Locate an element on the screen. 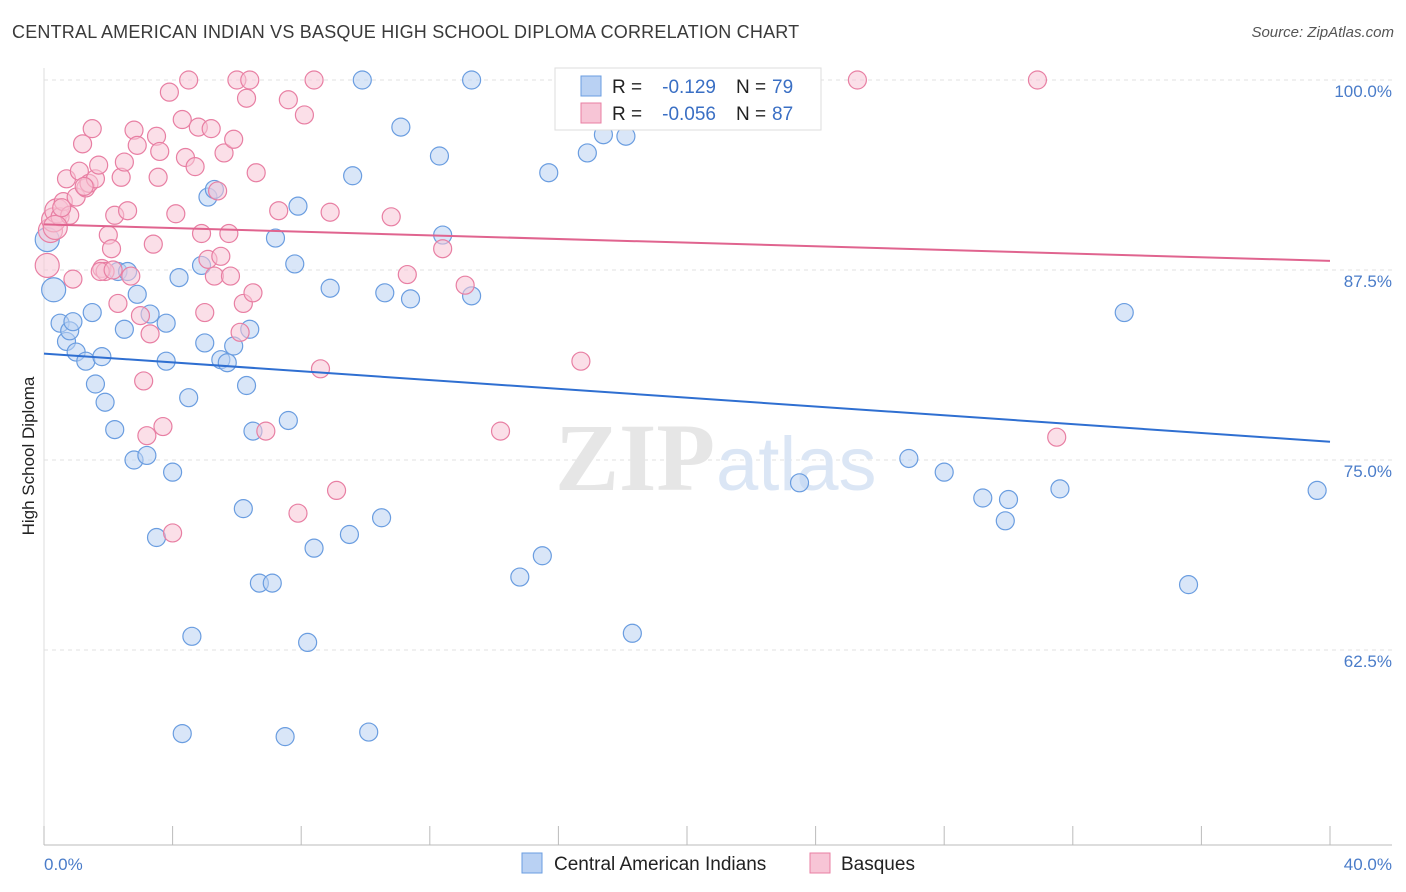 The width and height of the screenshot is (1406, 892). bottom-legend-label-basques: Basques is located at coordinates (878, 864).